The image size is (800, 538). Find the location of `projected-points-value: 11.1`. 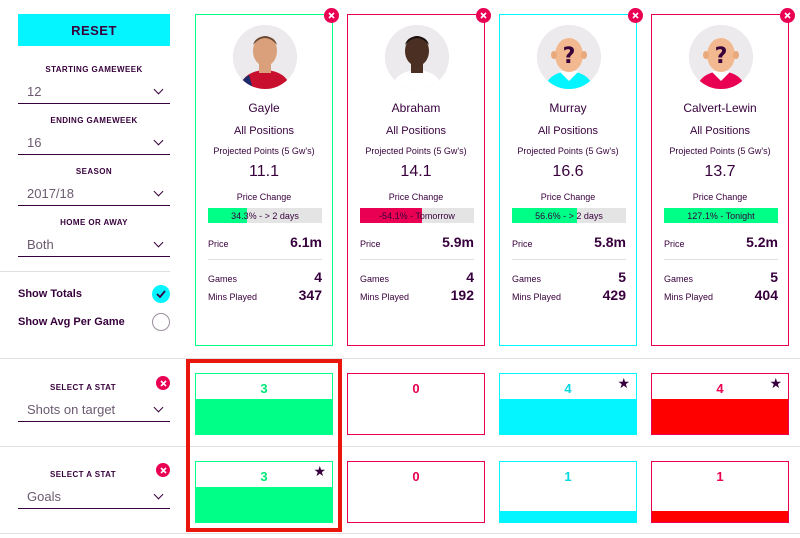

projected-points-value: 11.1 is located at coordinates (264, 171).